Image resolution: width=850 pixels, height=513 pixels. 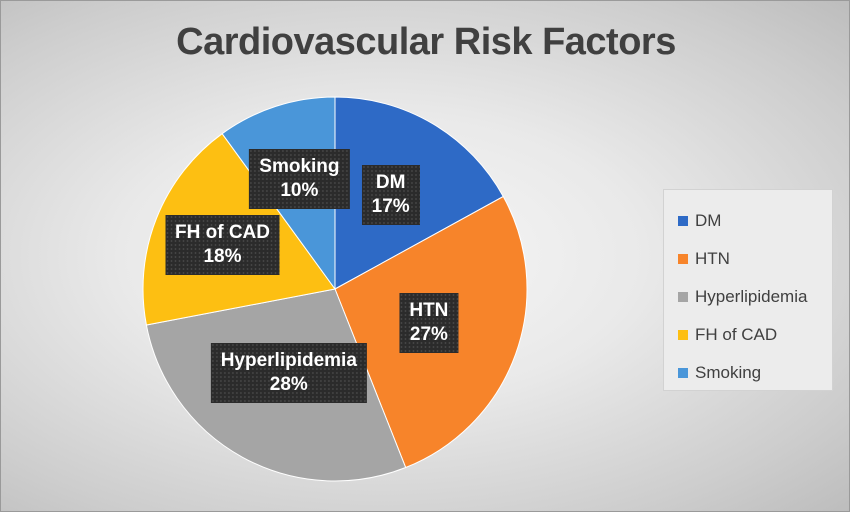 What do you see at coordinates (390, 194) in the screenshot?
I see `data-label-dm: DM 17%` at bounding box center [390, 194].